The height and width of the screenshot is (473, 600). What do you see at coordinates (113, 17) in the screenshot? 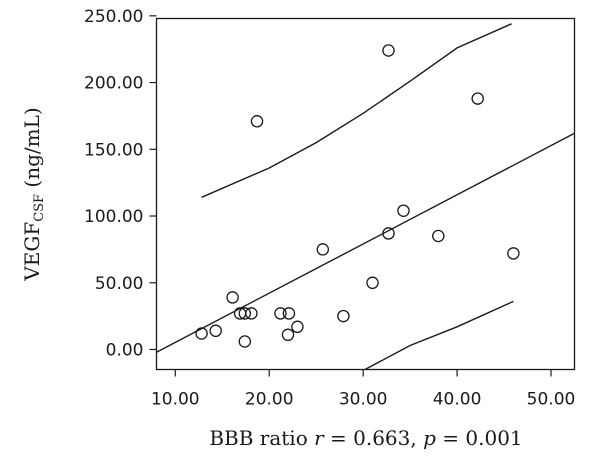
I see `y-tick-label: 250.00` at bounding box center [113, 17].